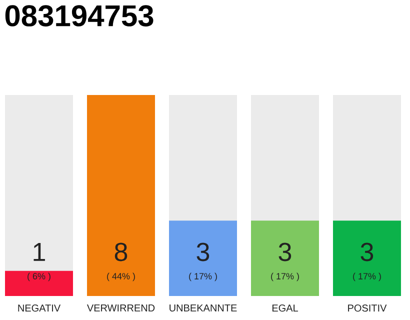  I want to click on x-tick-label: NEGATIV, so click(39, 308).